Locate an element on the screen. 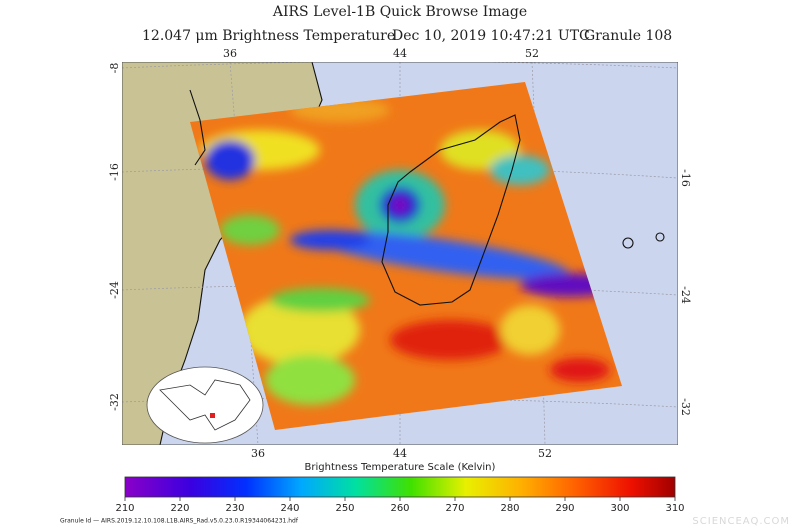 The height and width of the screenshot is (530, 800). colorbar-tick-label: 290 is located at coordinates (564, 508).